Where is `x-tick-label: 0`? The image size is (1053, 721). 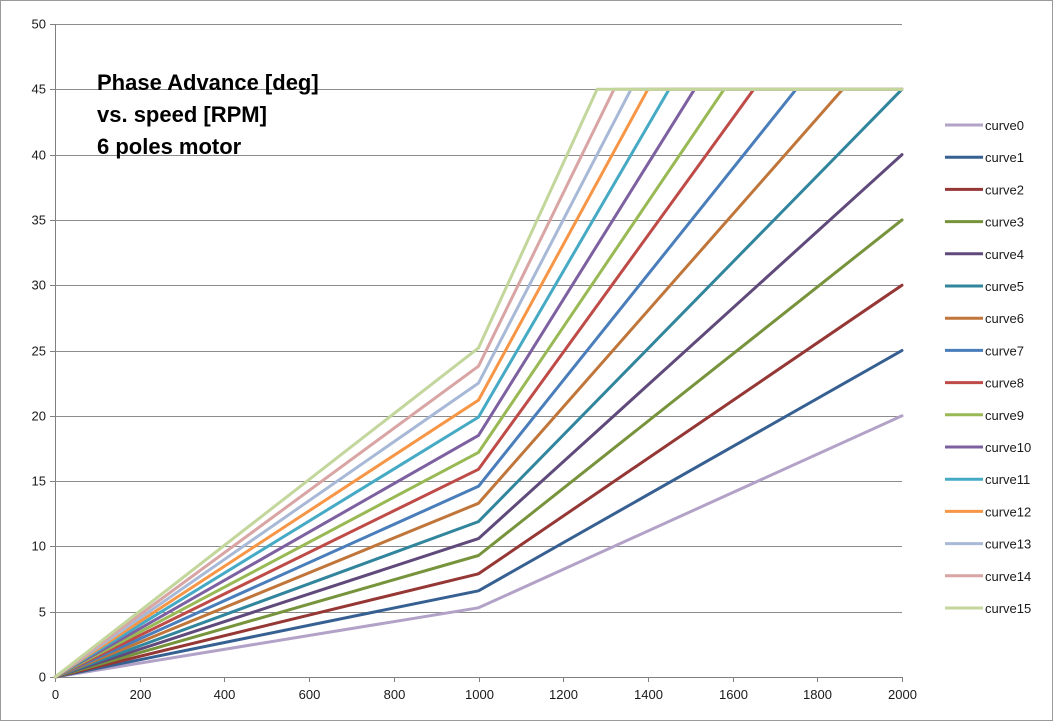 x-tick-label: 0 is located at coordinates (55, 694).